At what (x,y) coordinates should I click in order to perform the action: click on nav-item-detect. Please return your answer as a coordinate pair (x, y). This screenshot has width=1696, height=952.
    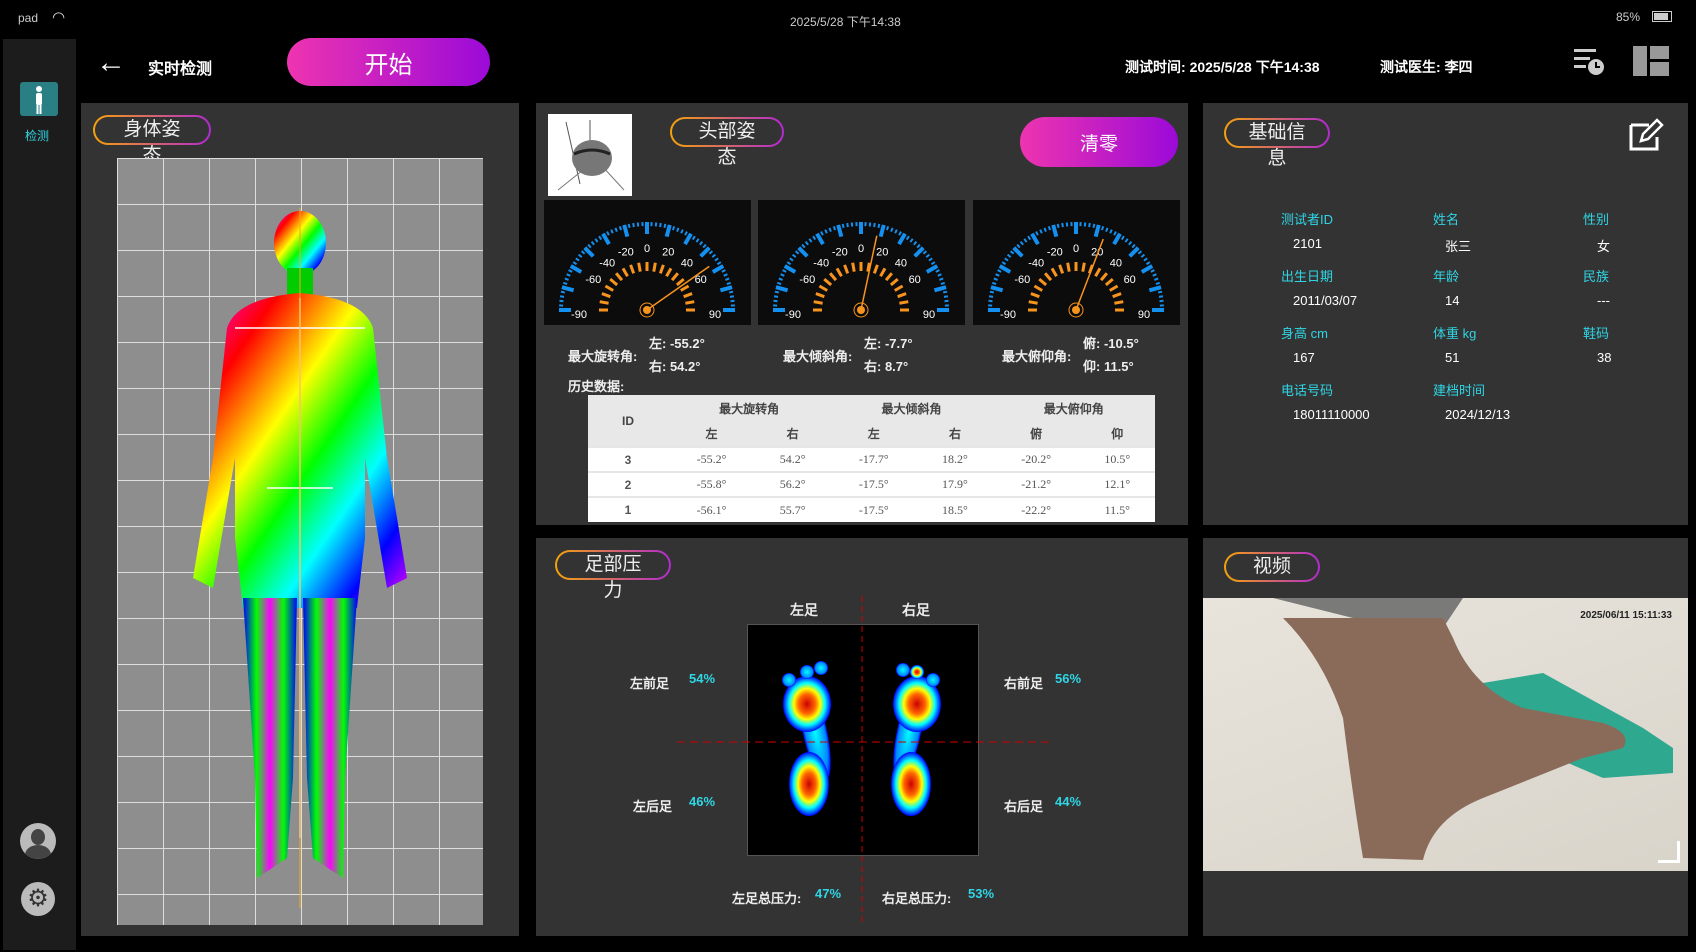
    Looking at the image, I should click on (39, 99).